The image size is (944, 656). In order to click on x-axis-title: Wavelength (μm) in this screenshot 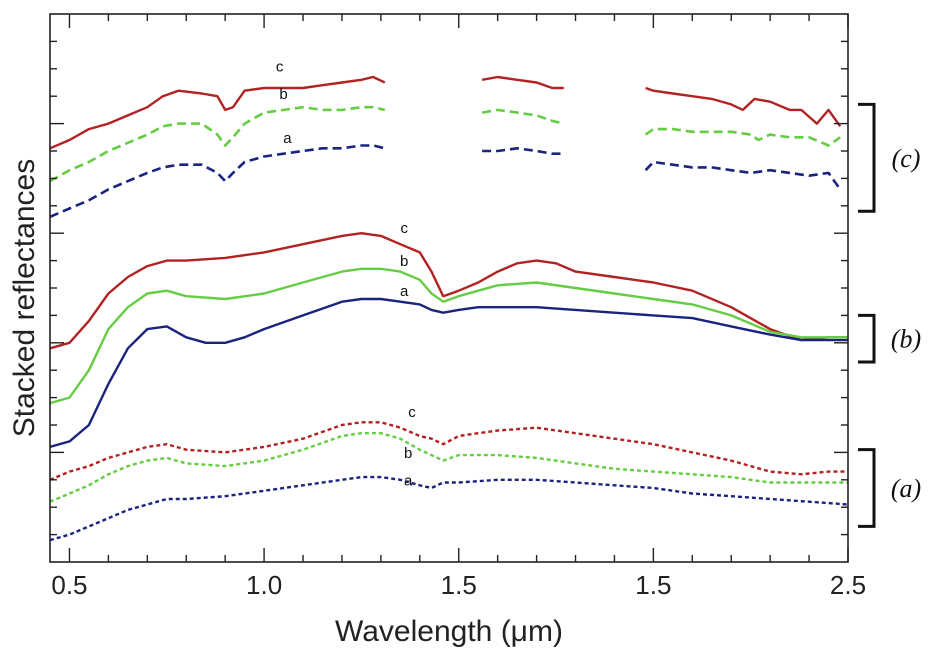, I will do `click(449, 631)`.